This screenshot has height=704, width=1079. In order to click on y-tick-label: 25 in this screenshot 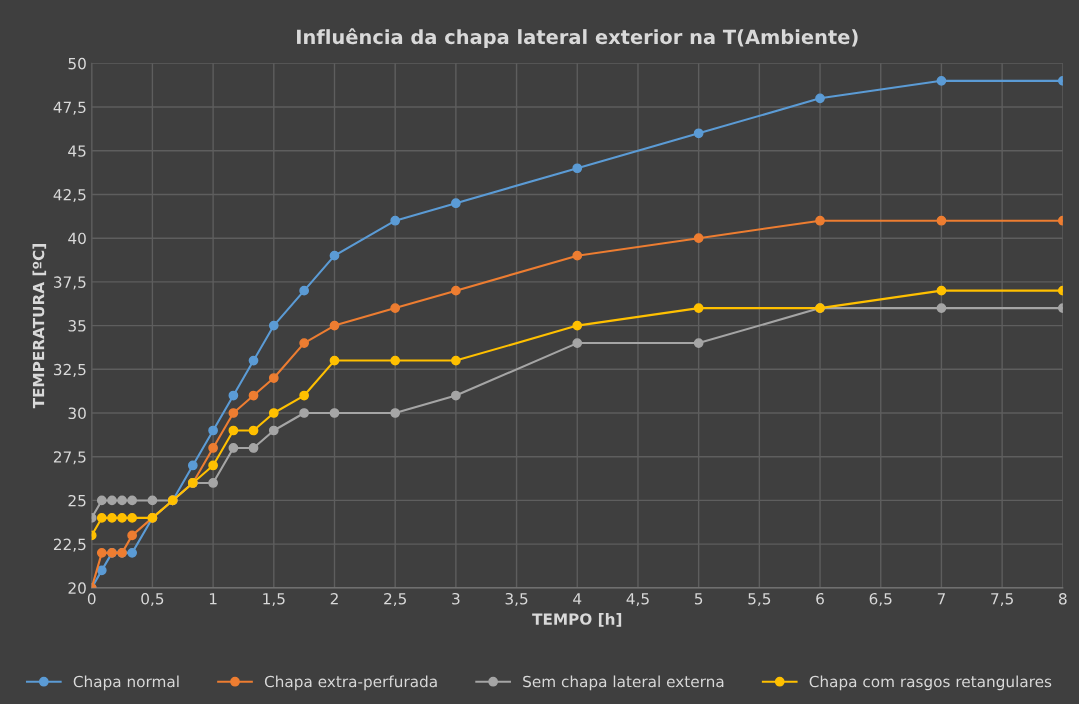, I will do `click(77, 500)`.